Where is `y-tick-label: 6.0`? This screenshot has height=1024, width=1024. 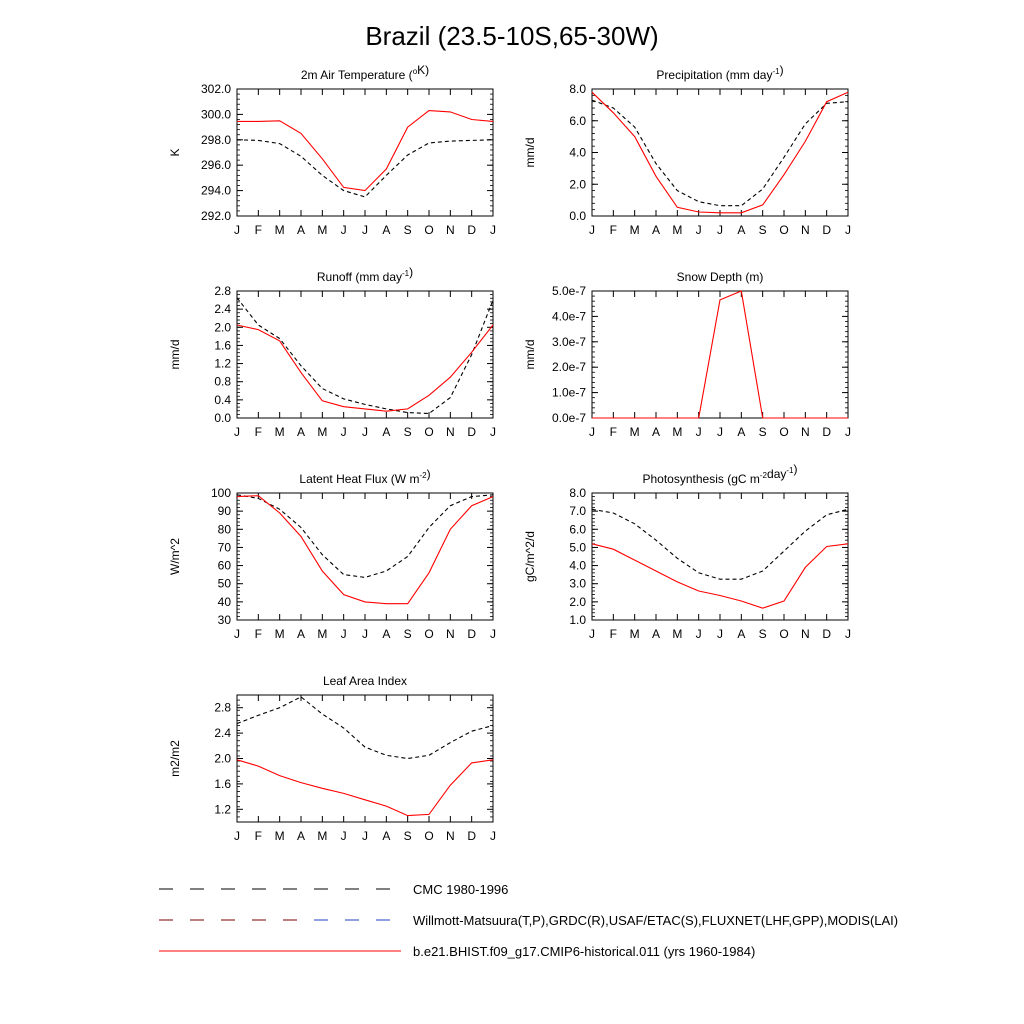
y-tick-label: 6.0 is located at coordinates (577, 529).